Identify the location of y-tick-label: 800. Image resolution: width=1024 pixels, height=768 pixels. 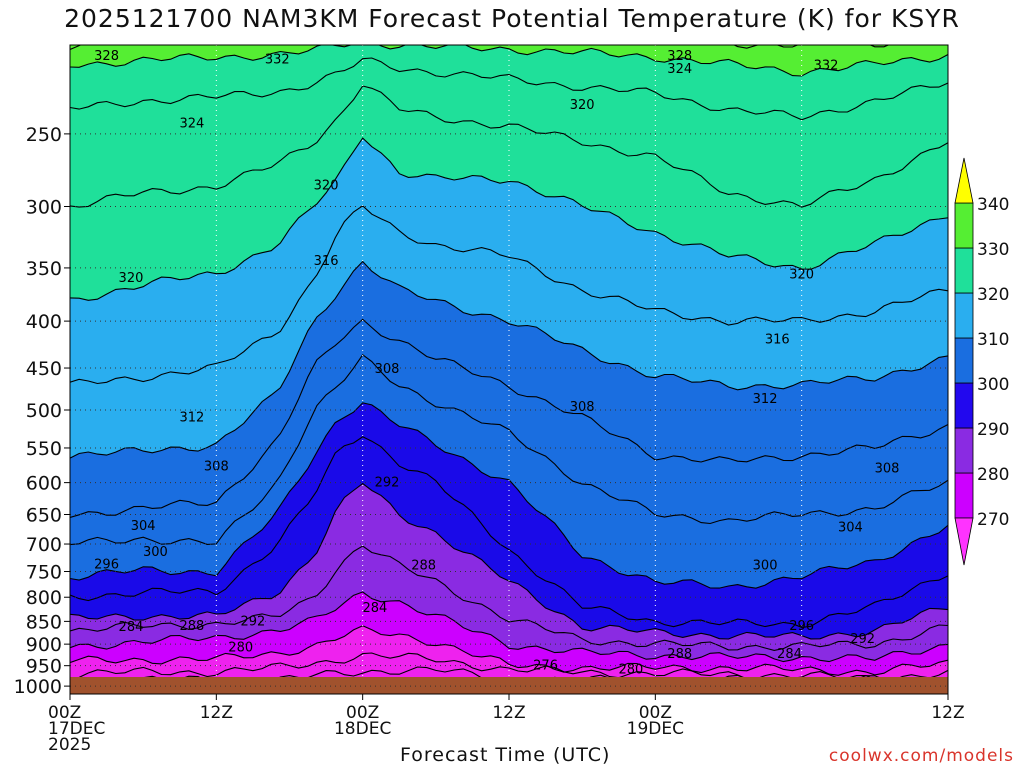
(44, 598).